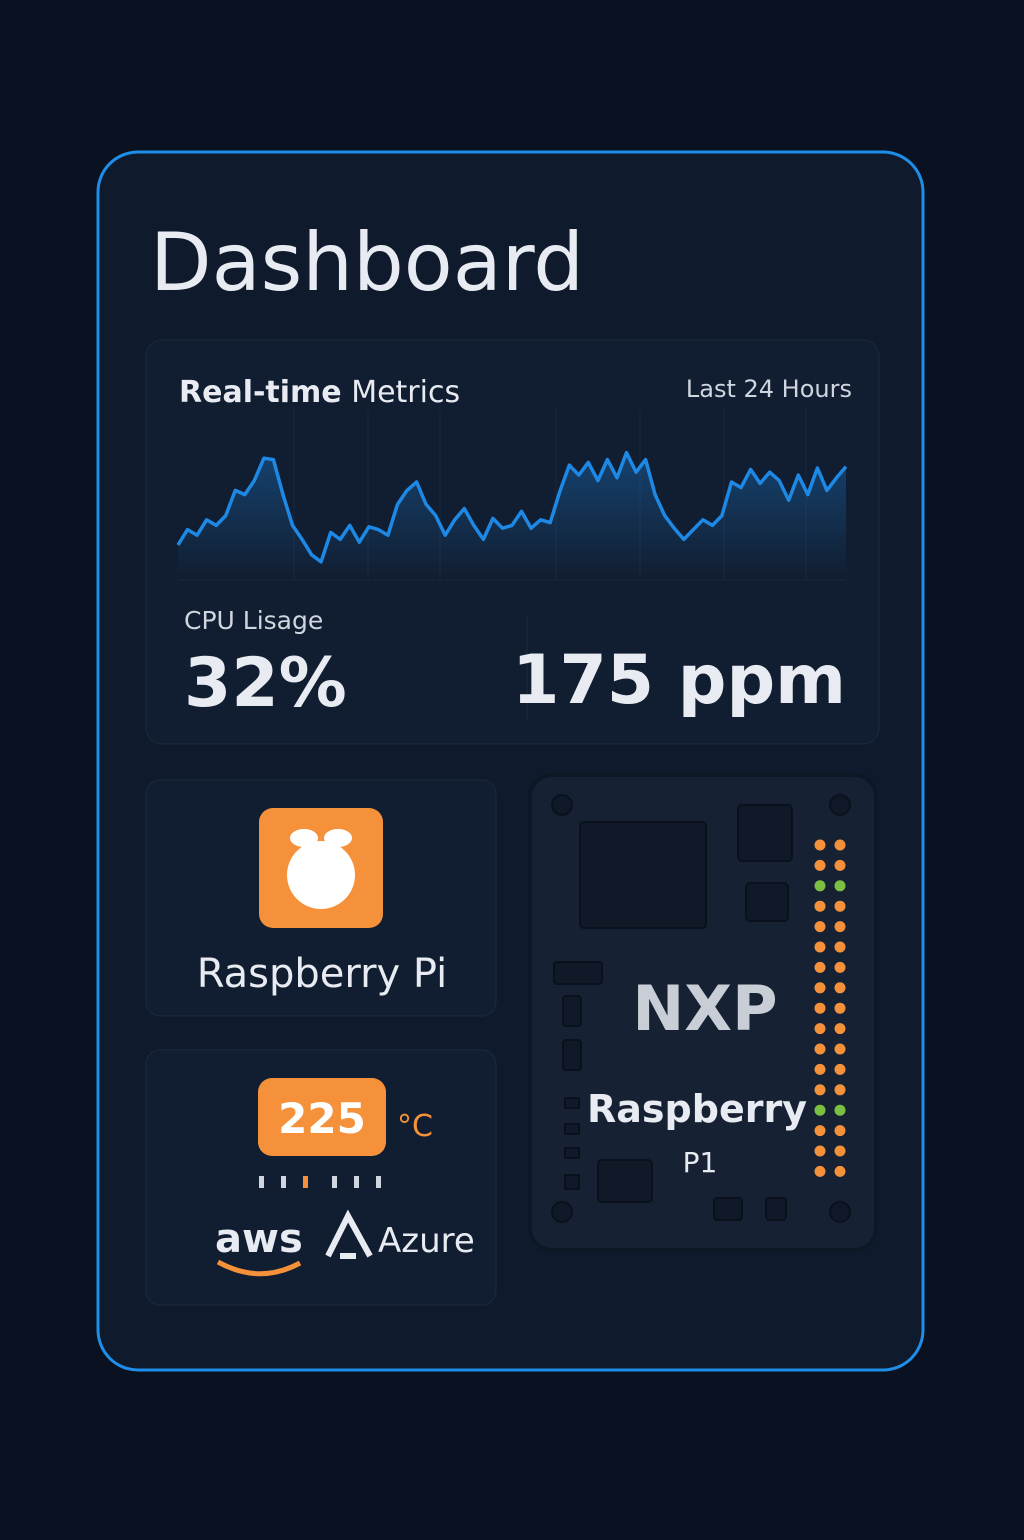  Describe the element at coordinates (704, 1008) in the screenshot. I see `board-brand: NXP` at that location.